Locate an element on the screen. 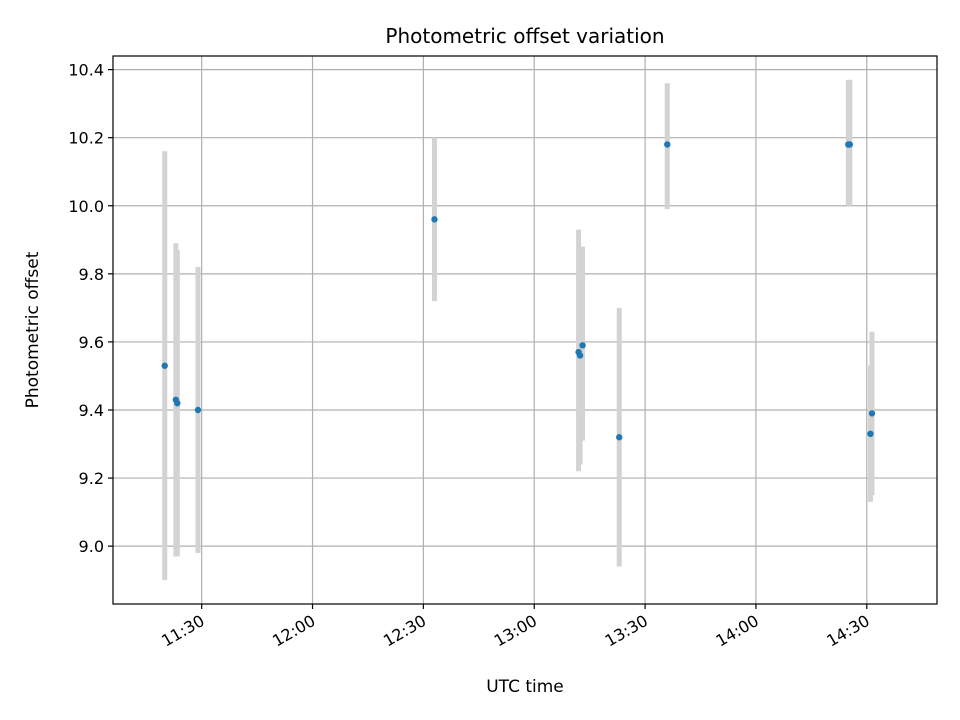 This screenshot has height=720, width=960. y-tick-label: 10.0 is located at coordinates (86, 206).